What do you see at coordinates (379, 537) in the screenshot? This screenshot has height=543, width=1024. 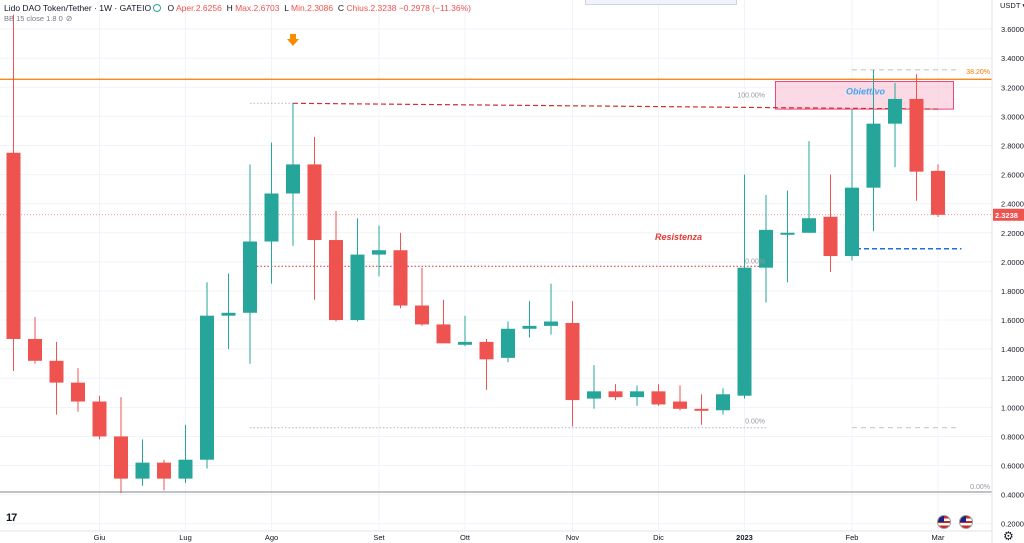 I see `time-tick-label: Set` at bounding box center [379, 537].